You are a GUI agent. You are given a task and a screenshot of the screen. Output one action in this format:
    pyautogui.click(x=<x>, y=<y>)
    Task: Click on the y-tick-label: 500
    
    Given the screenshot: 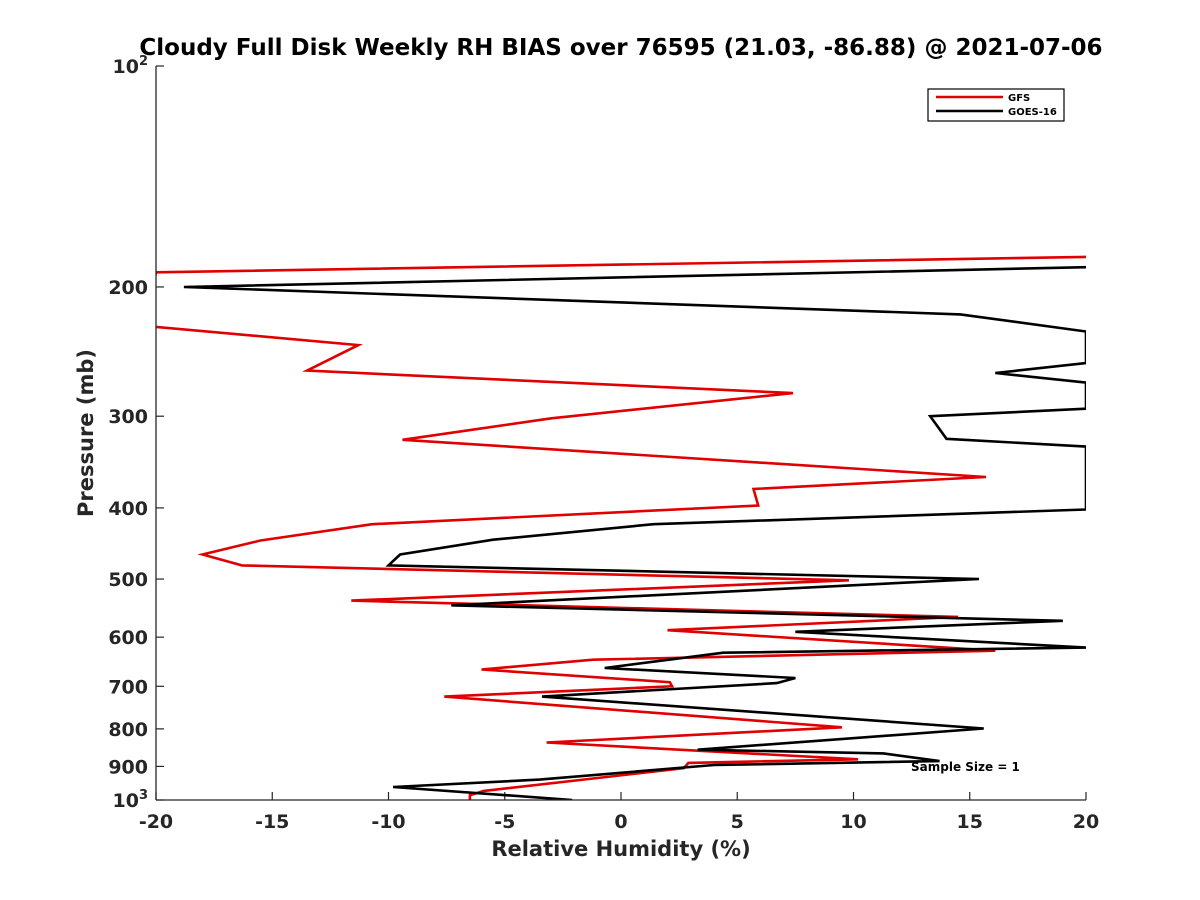 What is the action you would take?
    pyautogui.click(x=128, y=580)
    